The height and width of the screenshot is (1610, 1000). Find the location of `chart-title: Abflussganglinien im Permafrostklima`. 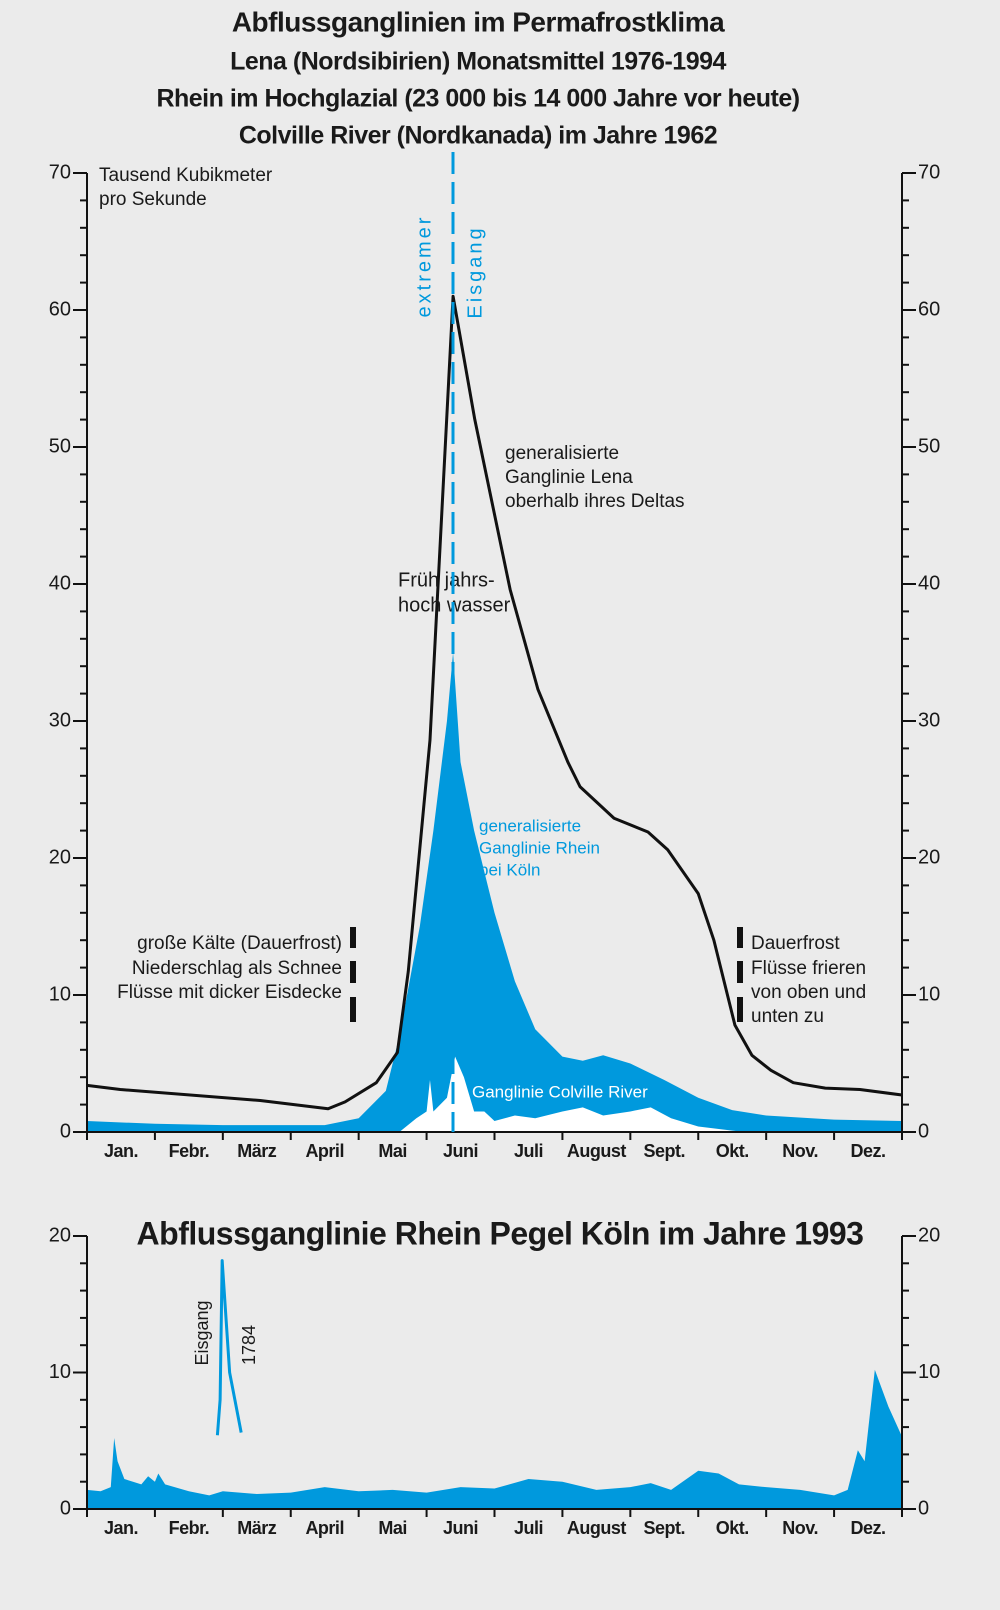

chart-title: Abflussganglinien im Permafrostklima is located at coordinates (478, 21).